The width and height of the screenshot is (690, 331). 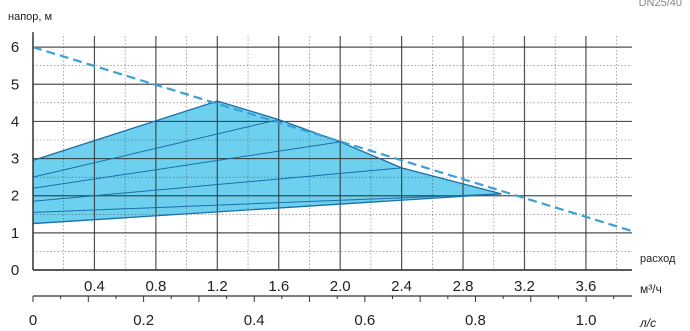 I want to click on x-secondary-tick-label: 1.0, so click(x=586, y=320).